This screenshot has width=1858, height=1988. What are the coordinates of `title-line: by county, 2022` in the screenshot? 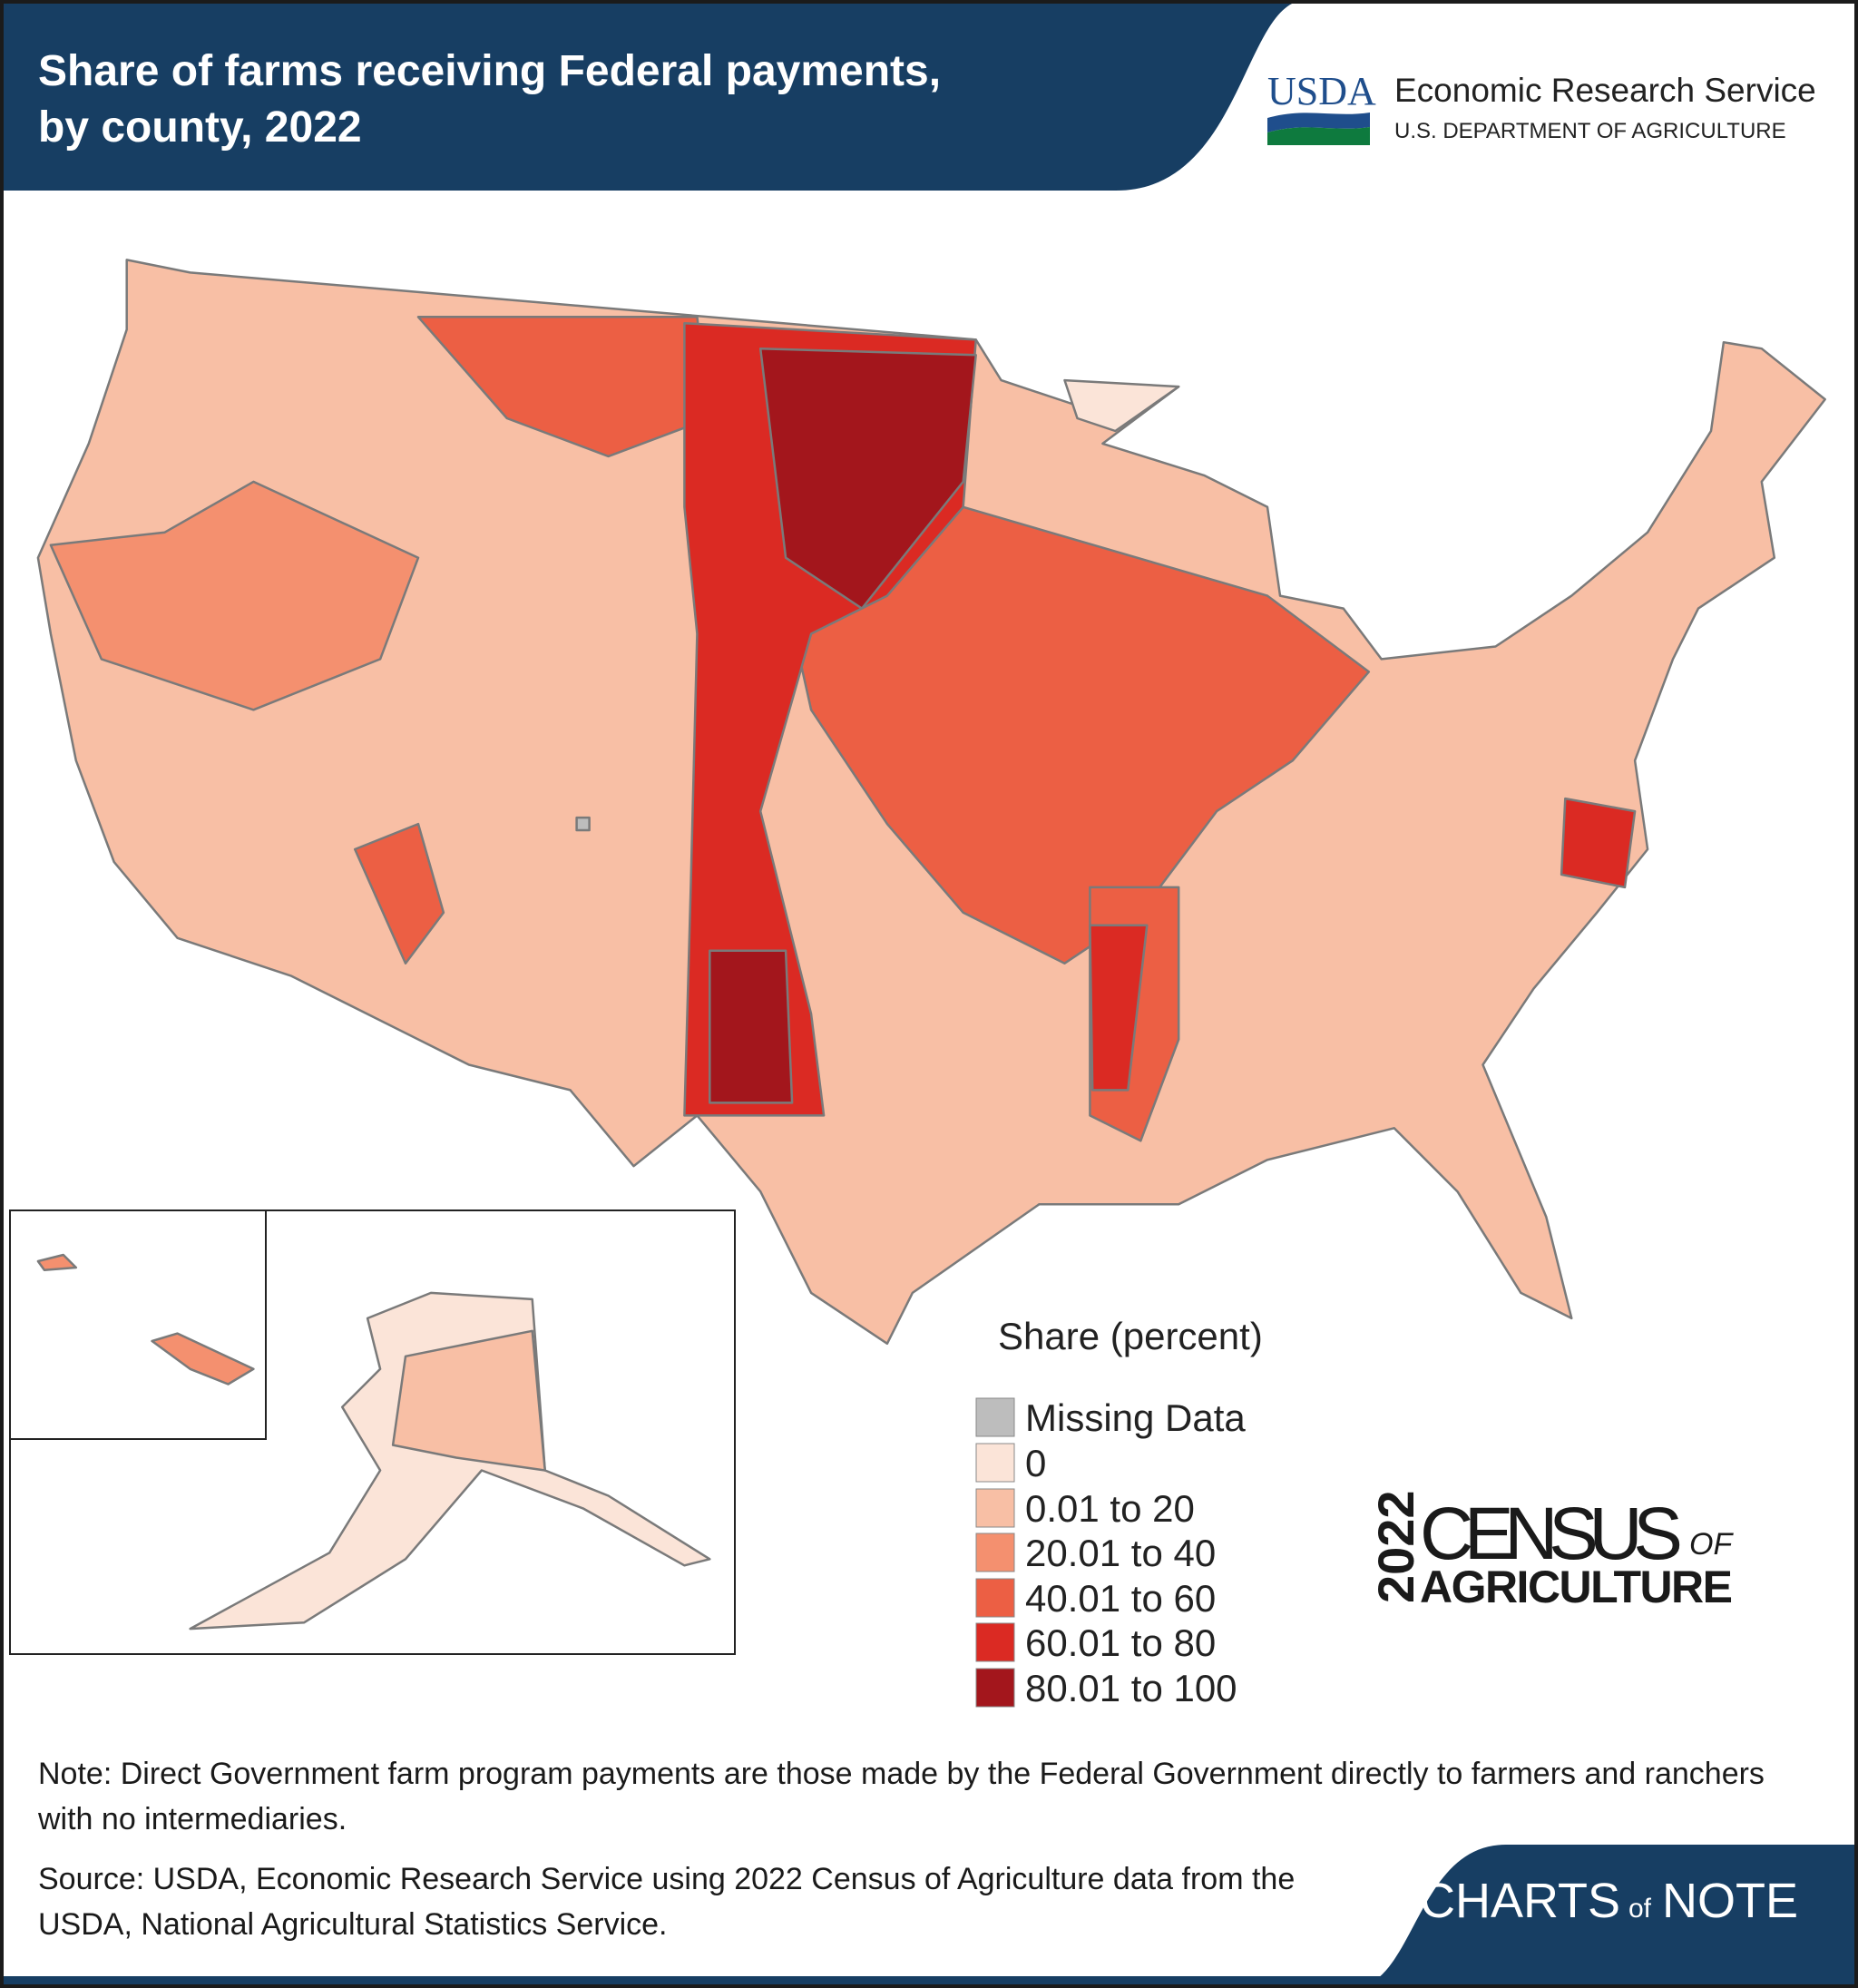 It's located at (200, 127).